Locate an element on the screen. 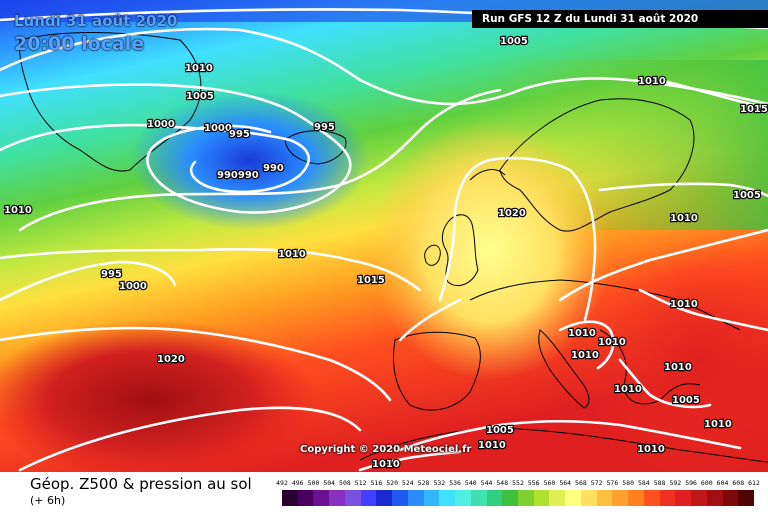 This screenshot has height=512, width=768. isobar-label: 990 is located at coordinates (273, 168).